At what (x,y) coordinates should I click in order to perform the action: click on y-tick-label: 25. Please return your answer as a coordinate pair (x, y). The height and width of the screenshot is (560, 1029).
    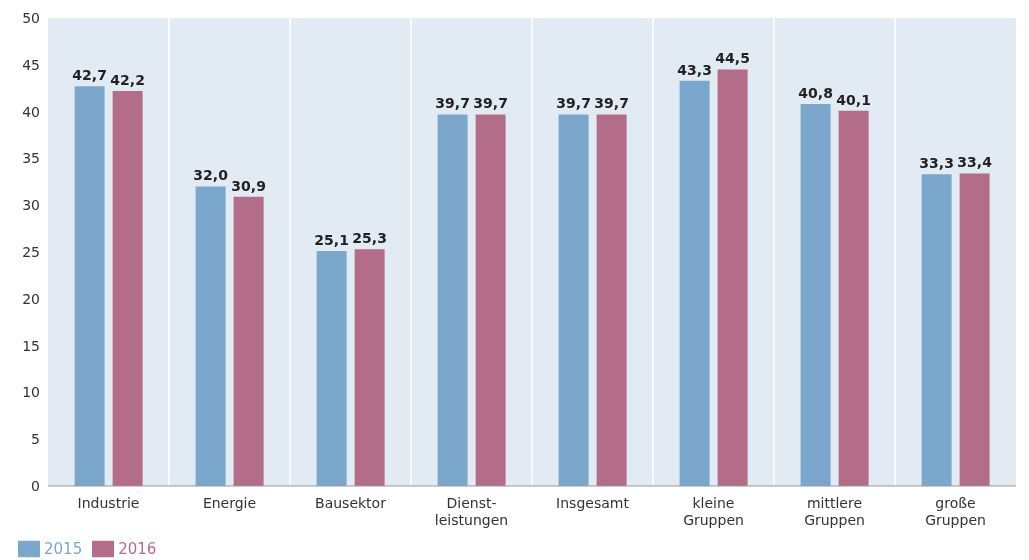
    Looking at the image, I should click on (31, 251).